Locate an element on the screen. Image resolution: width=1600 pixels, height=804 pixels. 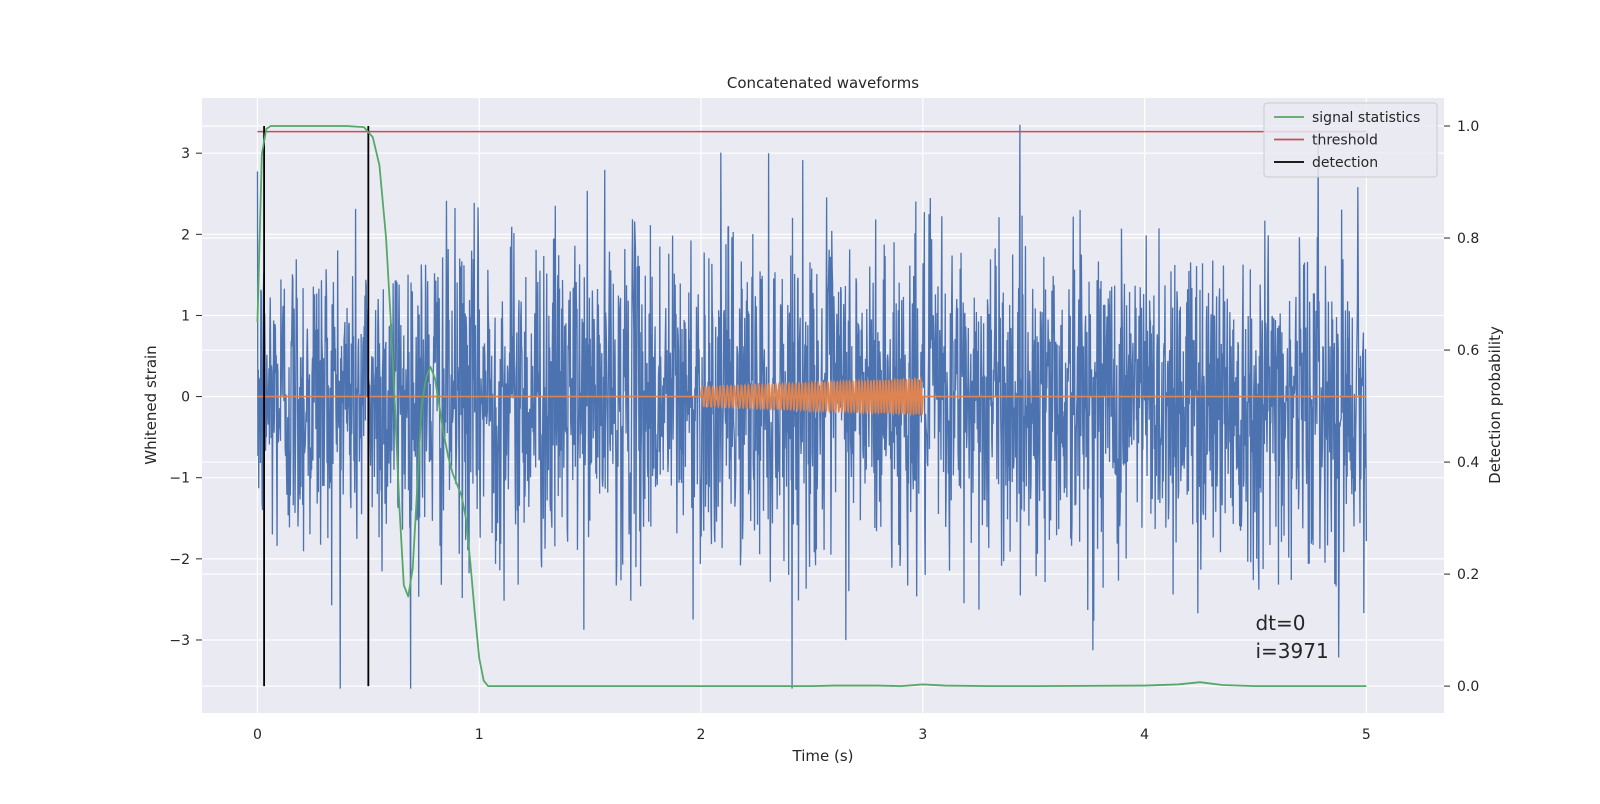
y-left-tick-label: 1 is located at coordinates (185, 316).